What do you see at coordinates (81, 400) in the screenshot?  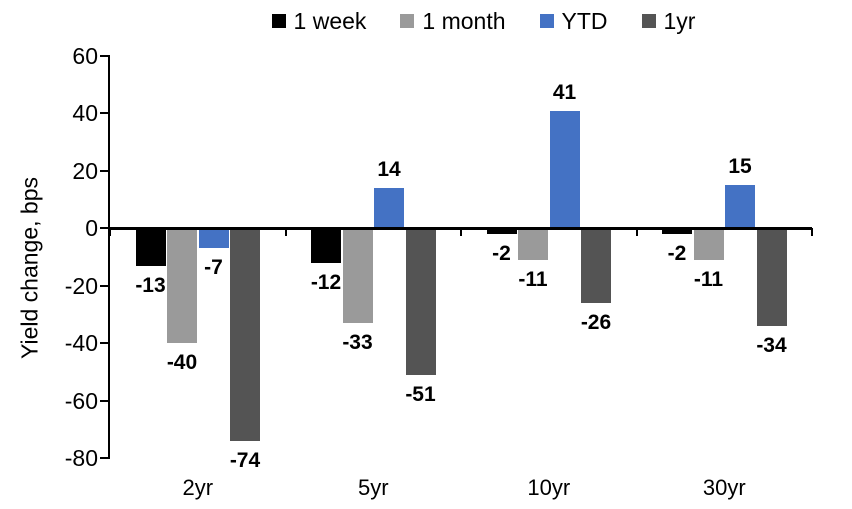 I see `y-tick-label: -60` at bounding box center [81, 400].